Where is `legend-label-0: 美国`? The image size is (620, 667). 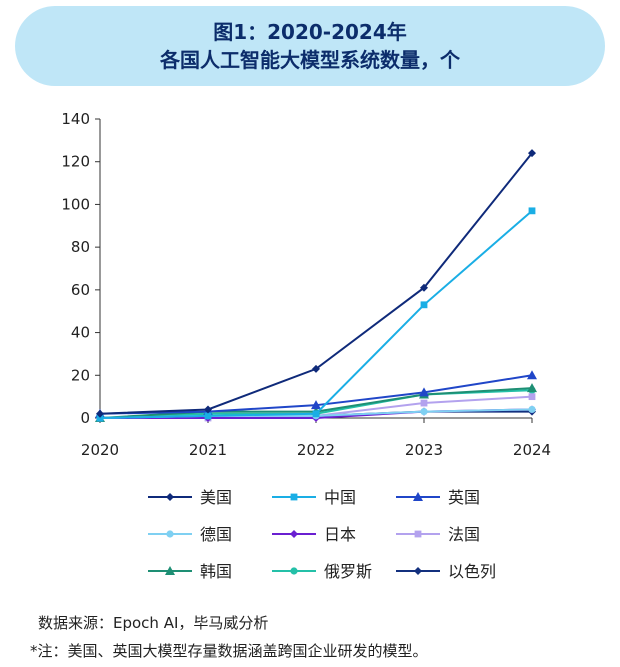 legend-label-0: 美国 is located at coordinates (216, 497).